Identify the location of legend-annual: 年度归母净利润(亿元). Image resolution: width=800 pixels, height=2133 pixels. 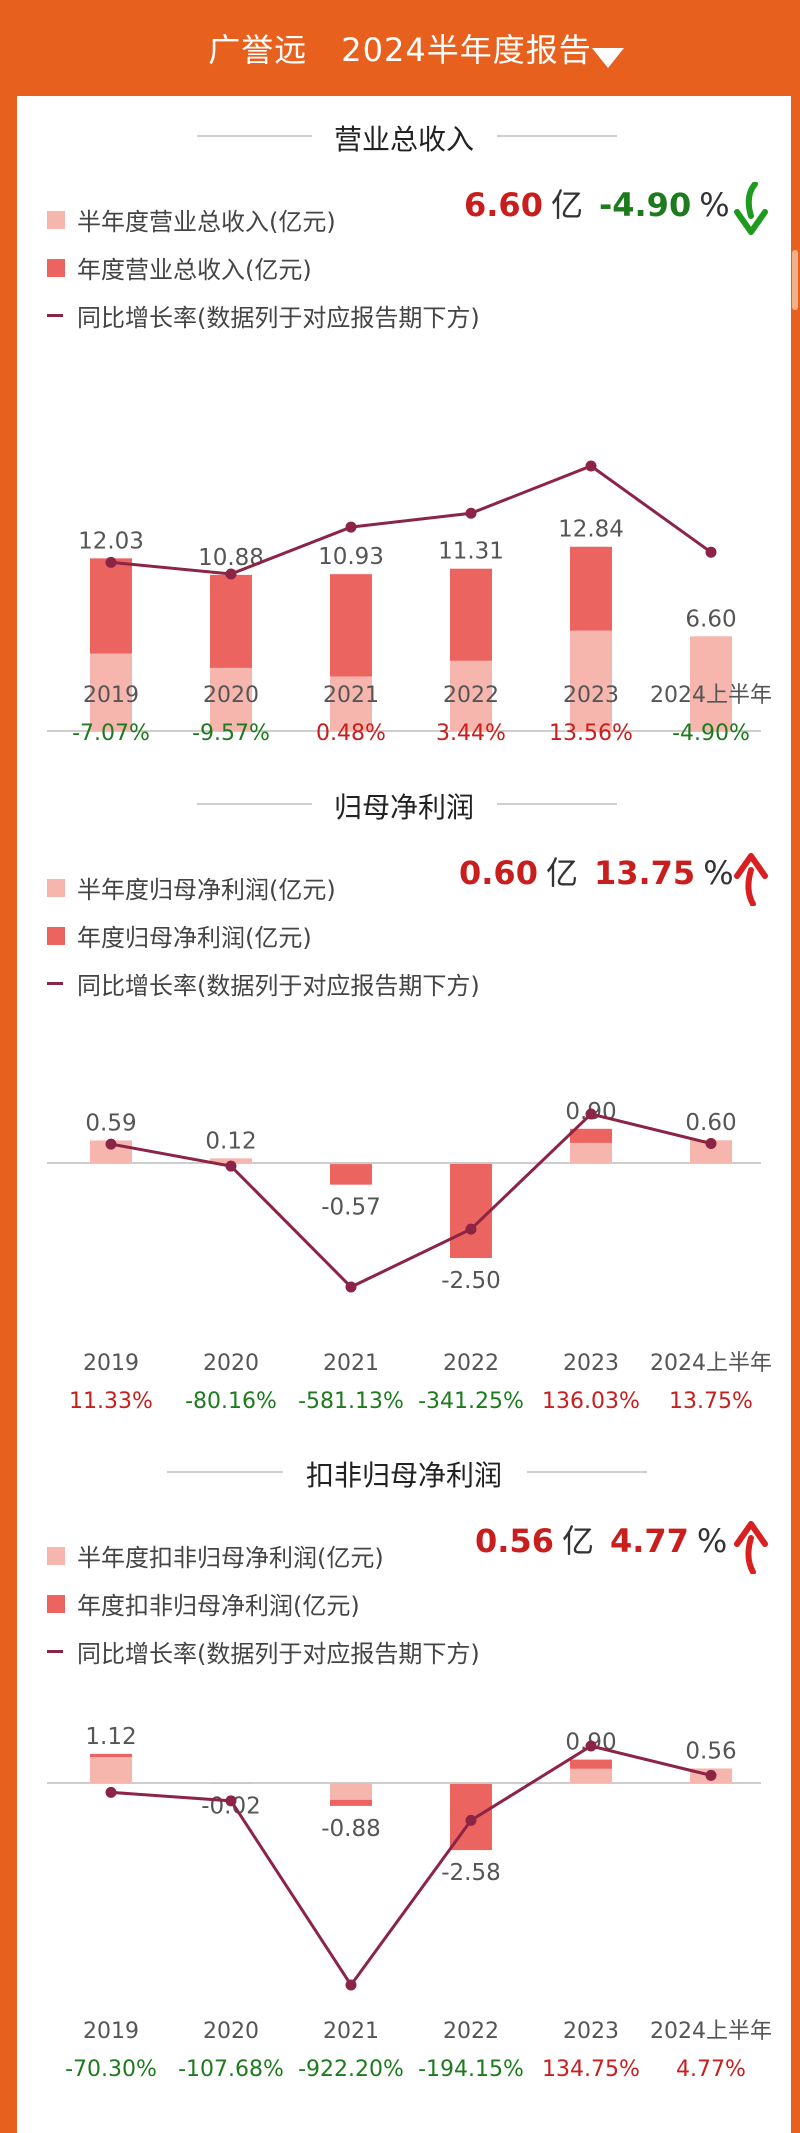
(179, 935).